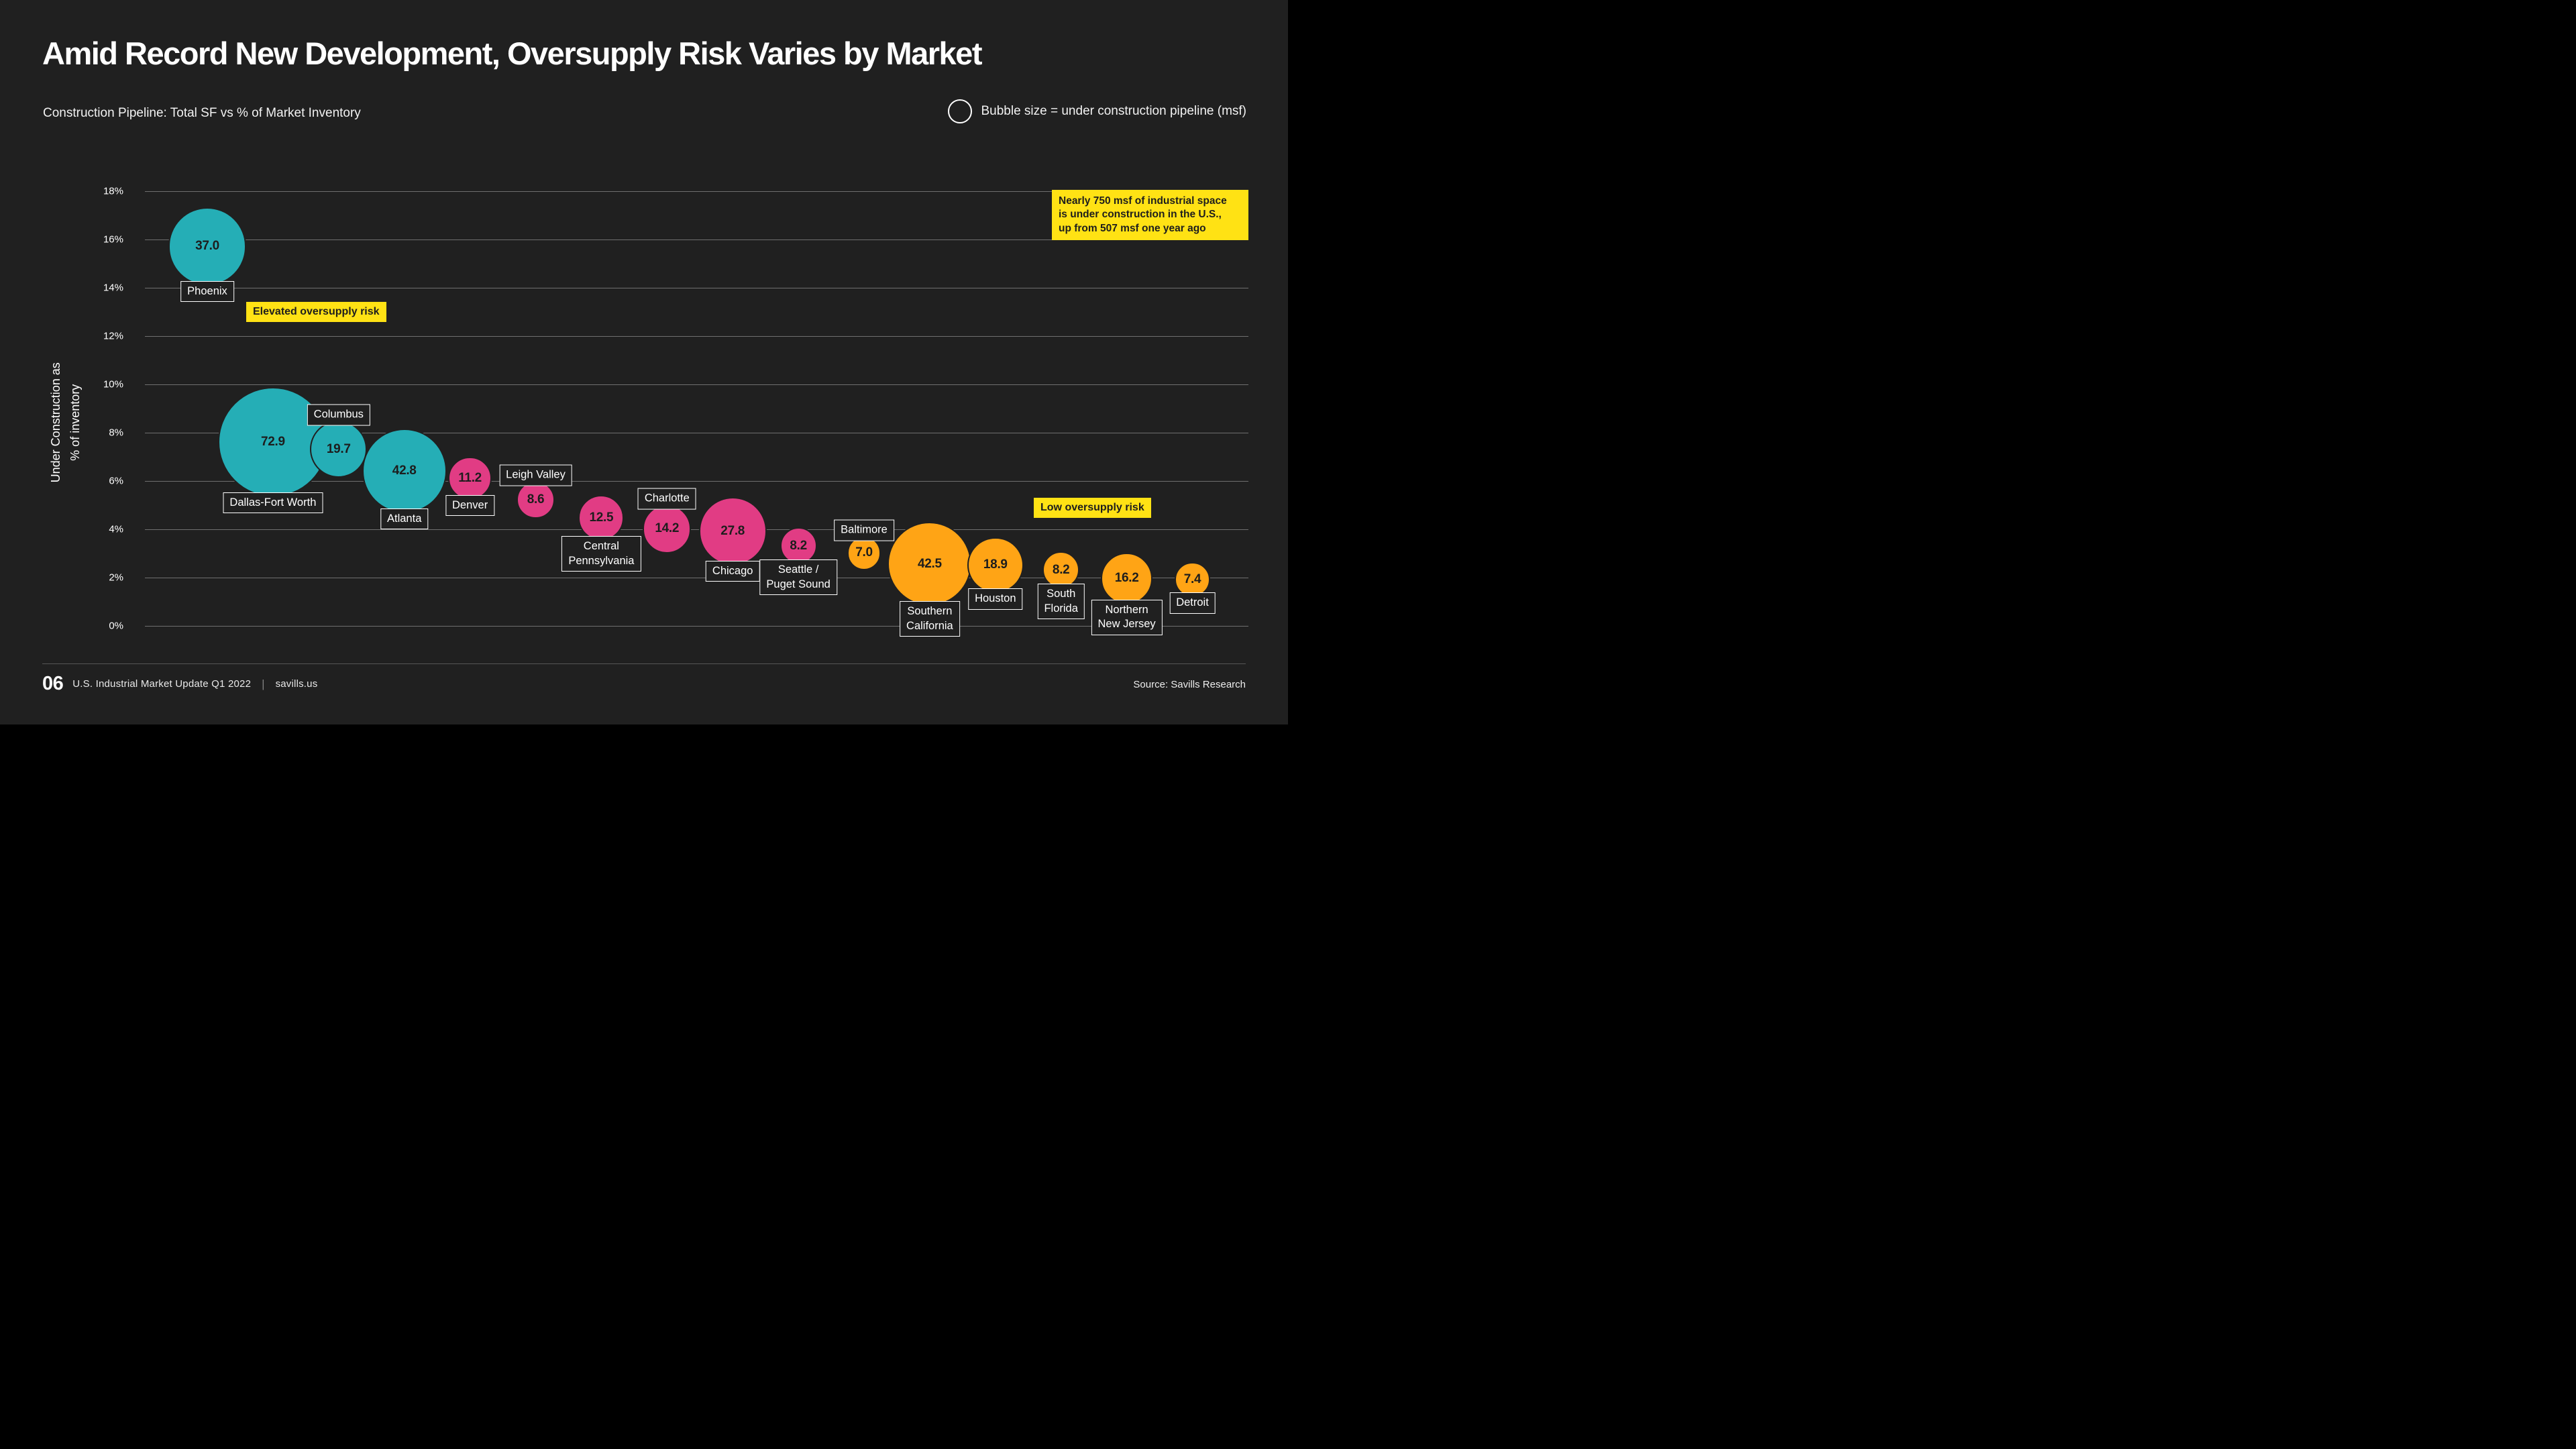 The image size is (2576, 1449). What do you see at coordinates (798, 577) in the screenshot?
I see `market-label-seattle-puget-sound: Seattle / Puget Sound` at bounding box center [798, 577].